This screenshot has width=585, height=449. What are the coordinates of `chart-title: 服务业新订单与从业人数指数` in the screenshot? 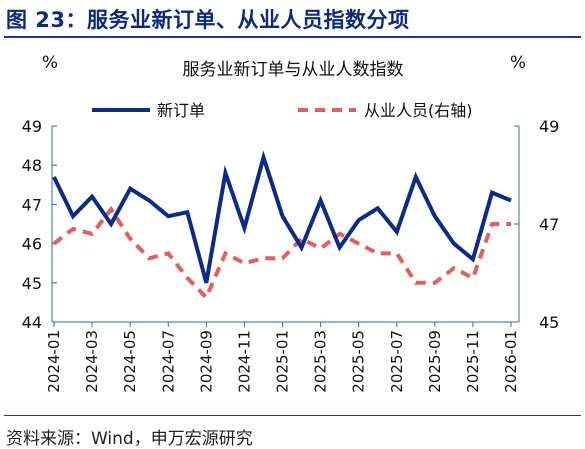 It's located at (293, 70).